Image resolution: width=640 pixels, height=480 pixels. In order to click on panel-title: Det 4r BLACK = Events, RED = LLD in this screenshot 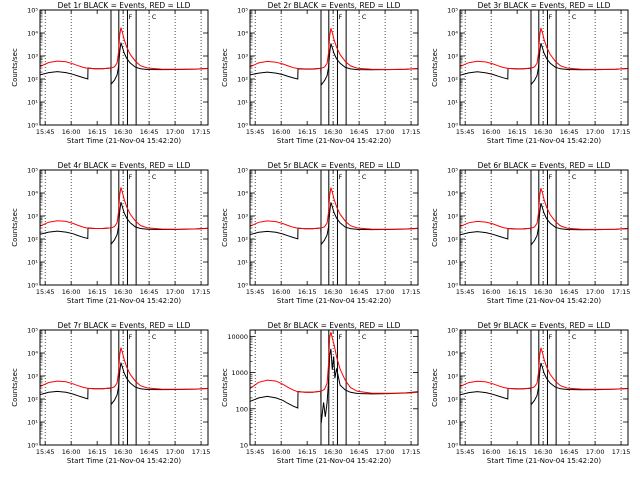, I will do `click(124, 165)`.